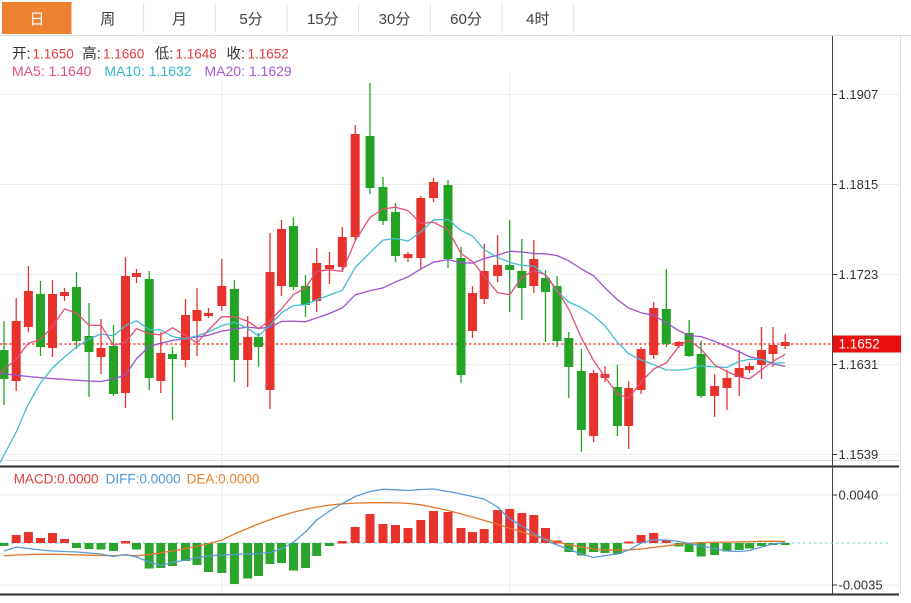 The height and width of the screenshot is (603, 911). Describe the element at coordinates (123, 54) in the screenshot. I see `svg-text: 1.1660` at that location.